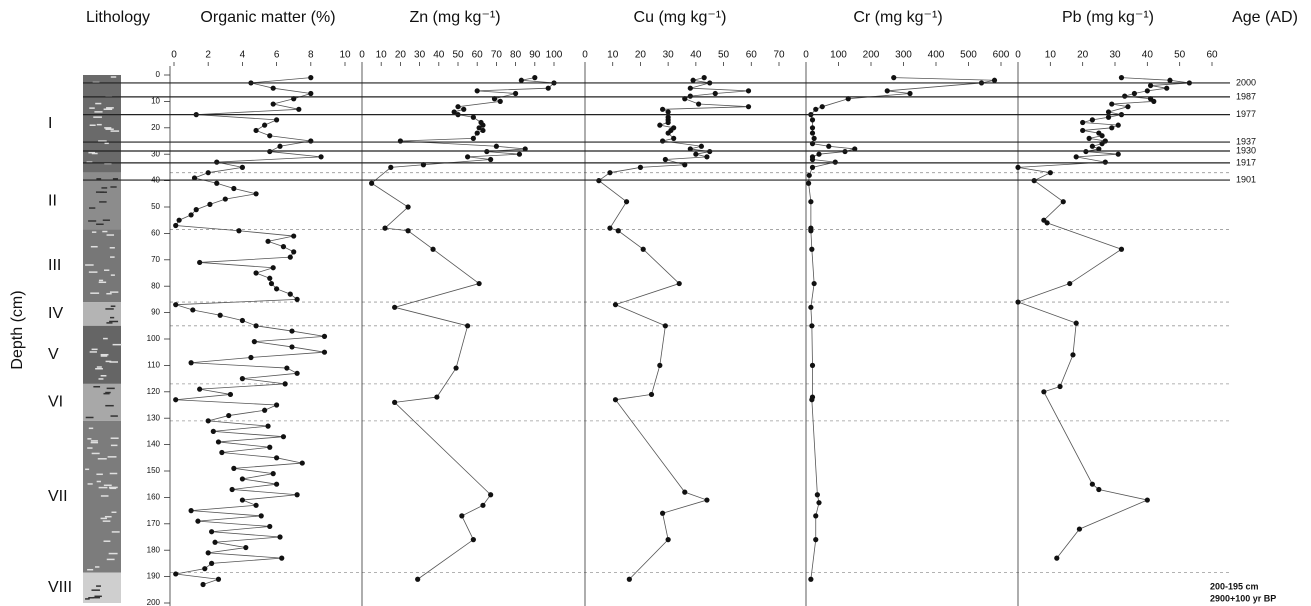 The image size is (1311, 606). What do you see at coordinates (516, 55) in the screenshot?
I see `x-tick-label: 80` at bounding box center [516, 55].